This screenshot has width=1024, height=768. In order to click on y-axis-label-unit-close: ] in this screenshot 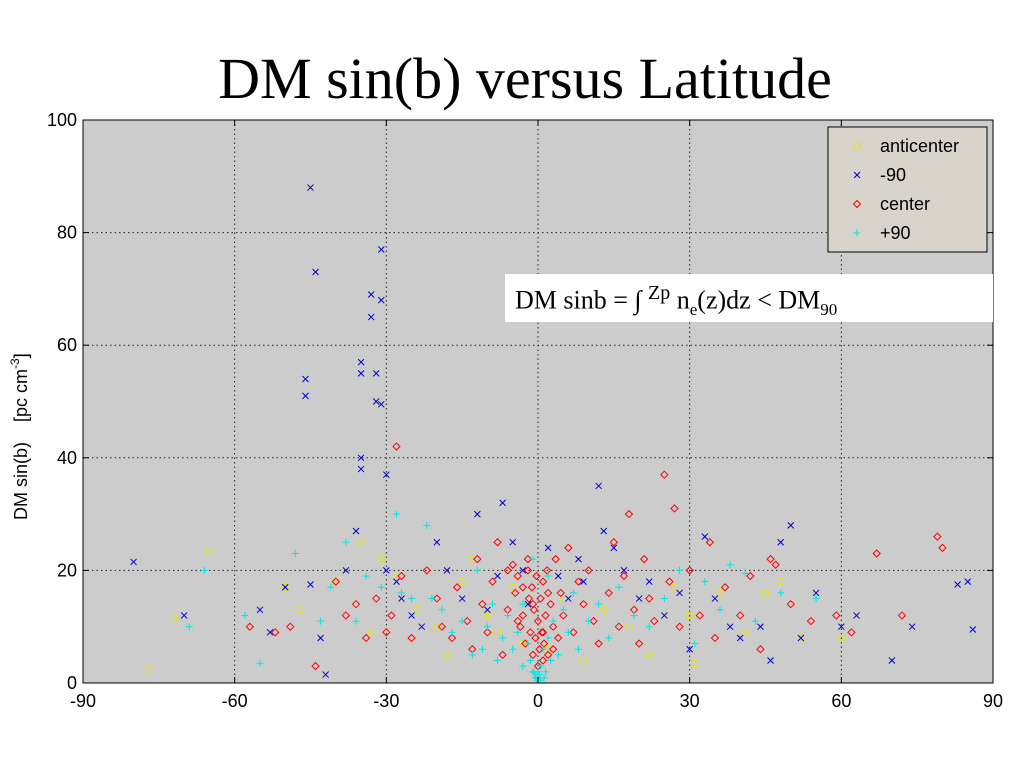, I will do `click(21, 355)`.